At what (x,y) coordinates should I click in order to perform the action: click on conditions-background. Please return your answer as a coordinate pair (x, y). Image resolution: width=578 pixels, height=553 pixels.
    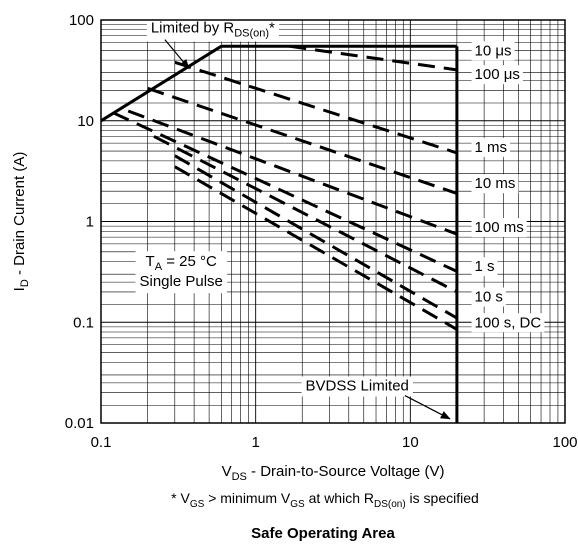
    Looking at the image, I should click on (181, 272).